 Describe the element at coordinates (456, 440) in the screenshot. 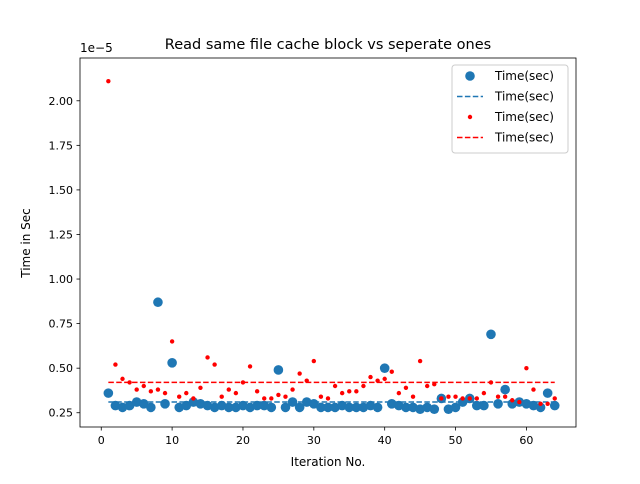

I see `x-tick-label: 50` at that location.